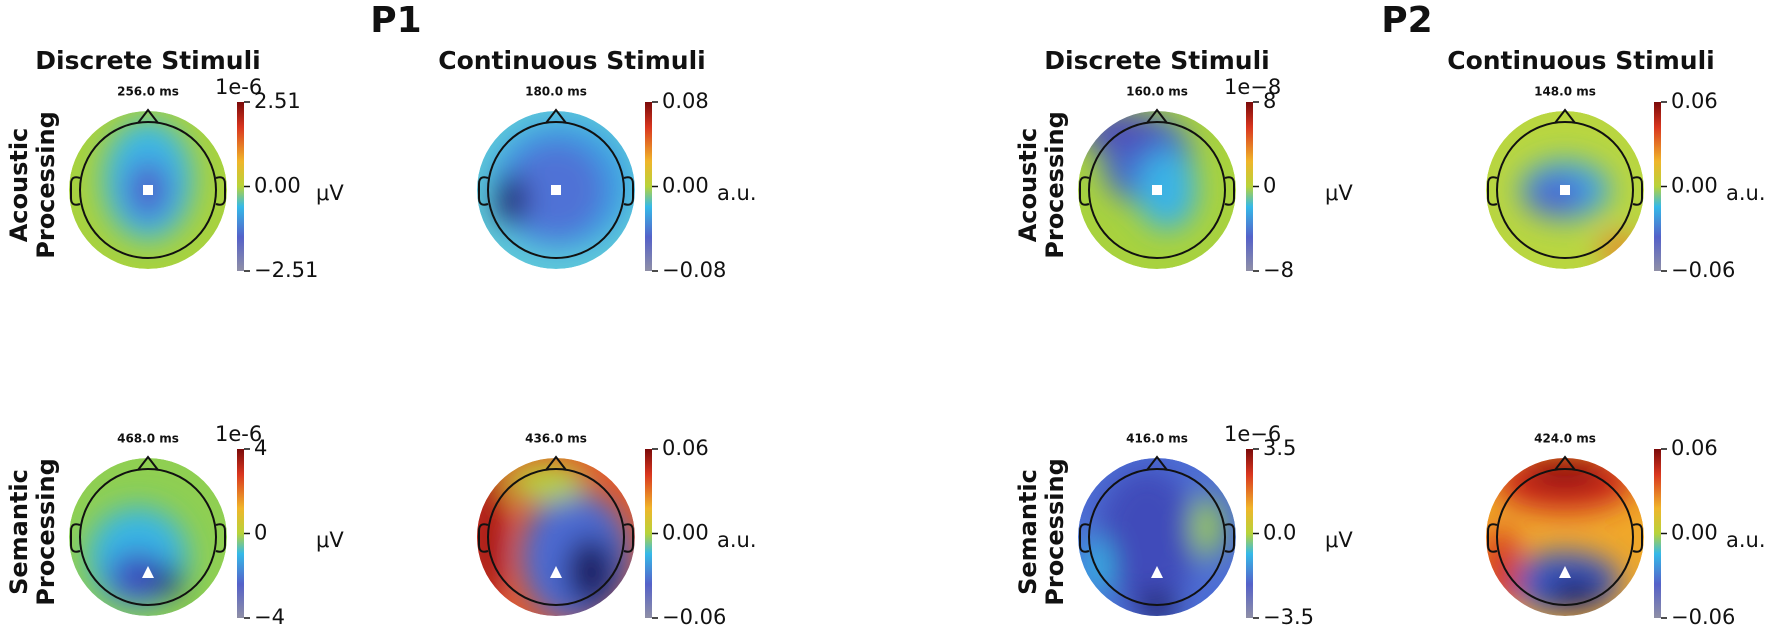 Image resolution: width=1772 pixels, height=633 pixels. Describe the element at coordinates (1288, 617) in the screenshot. I see `colorbar-tick-label: −3.5` at that location.